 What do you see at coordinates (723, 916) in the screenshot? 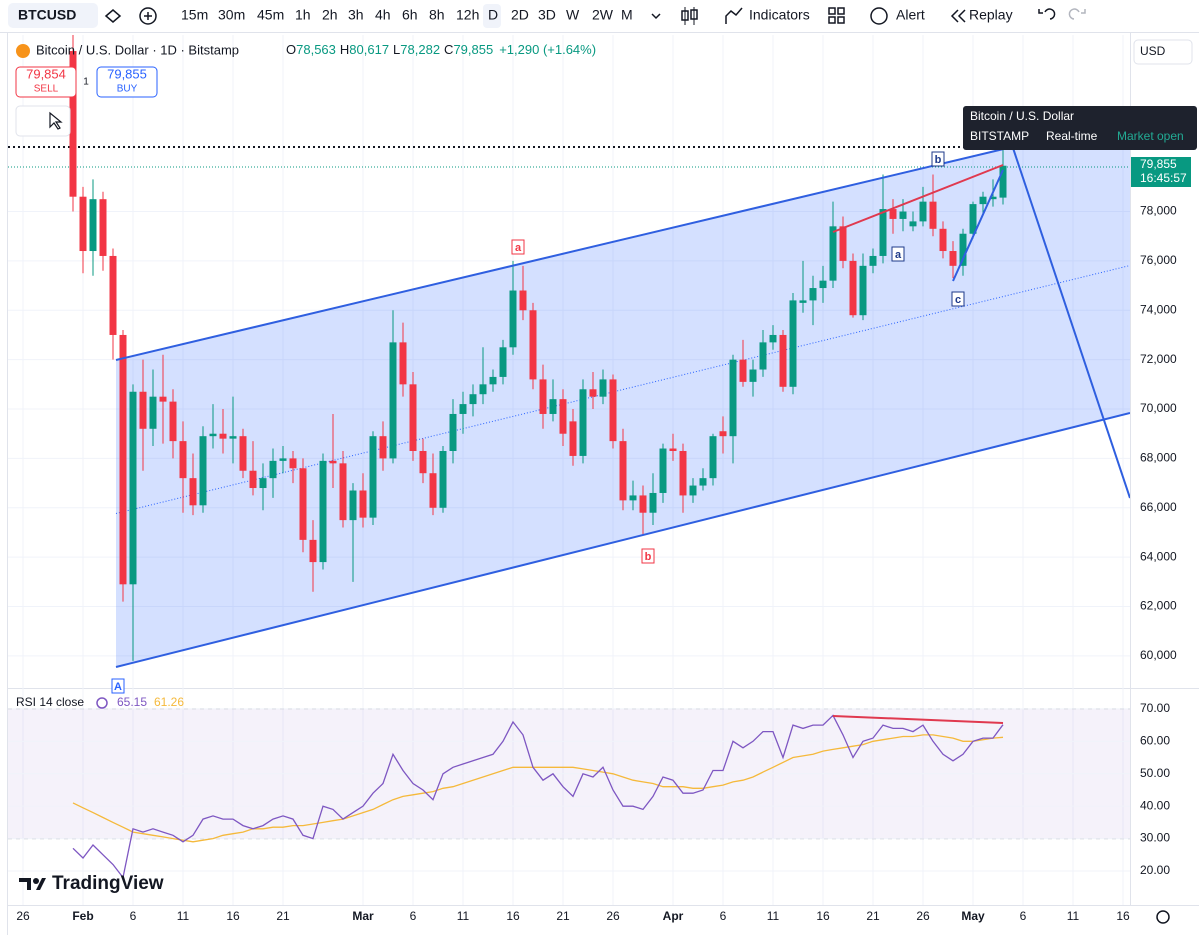
I see `x-tick-label: 6` at bounding box center [723, 916].